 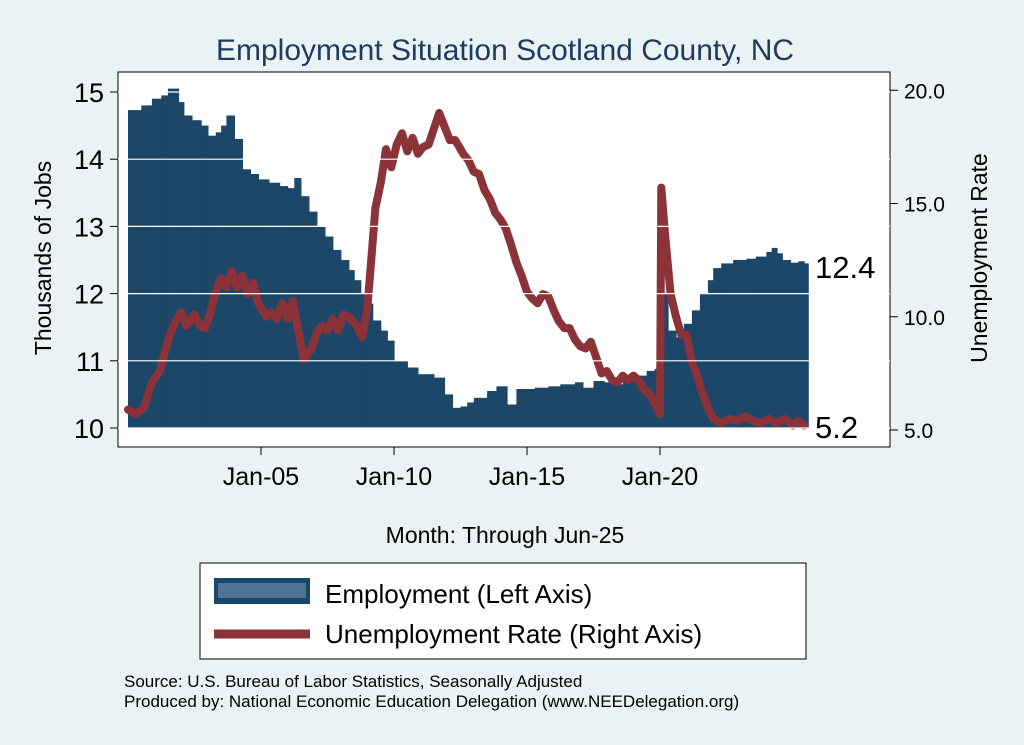 What do you see at coordinates (262, 590) in the screenshot?
I see `legend-swatch-employment-inner` at bounding box center [262, 590].